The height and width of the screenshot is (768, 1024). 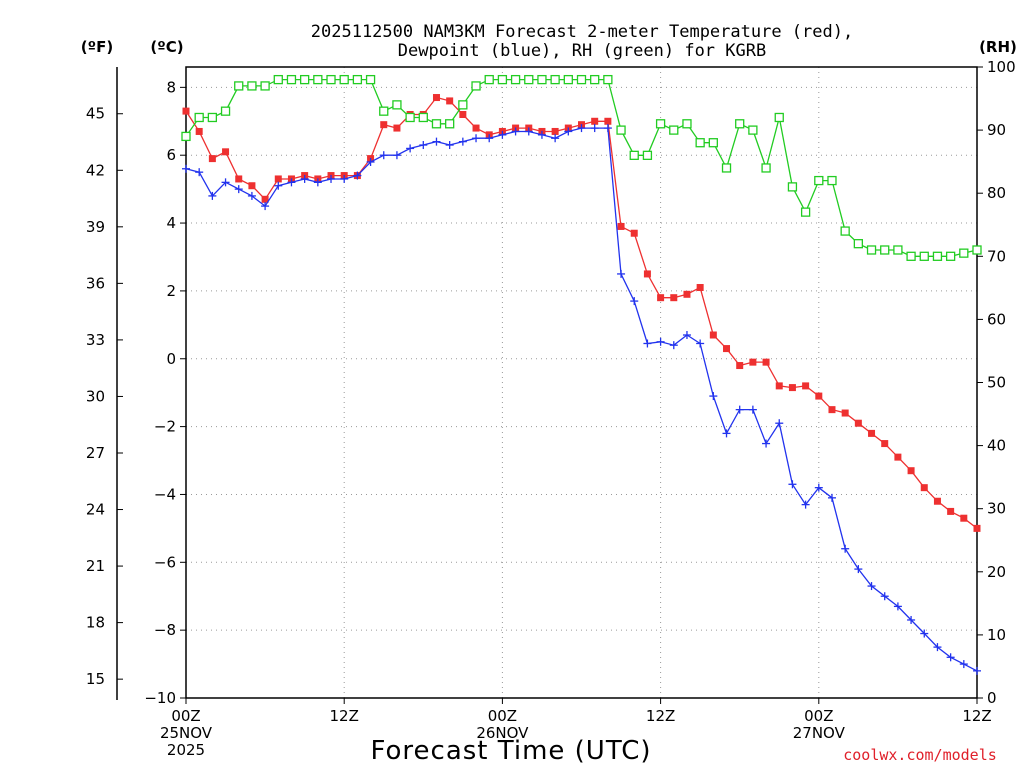 What do you see at coordinates (95, 227) in the screenshot?
I see `fahrenheit-tick-label: 39` at bounding box center [95, 227].